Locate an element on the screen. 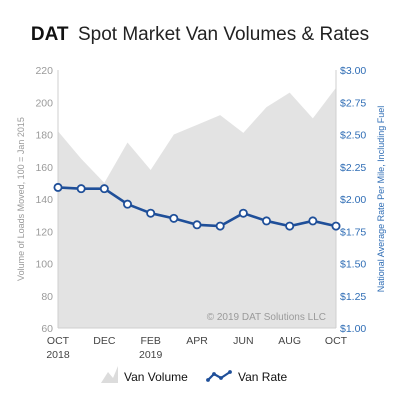 The width and height of the screenshot is (400, 400). right-tick-label: $2.00 is located at coordinates (353, 200).